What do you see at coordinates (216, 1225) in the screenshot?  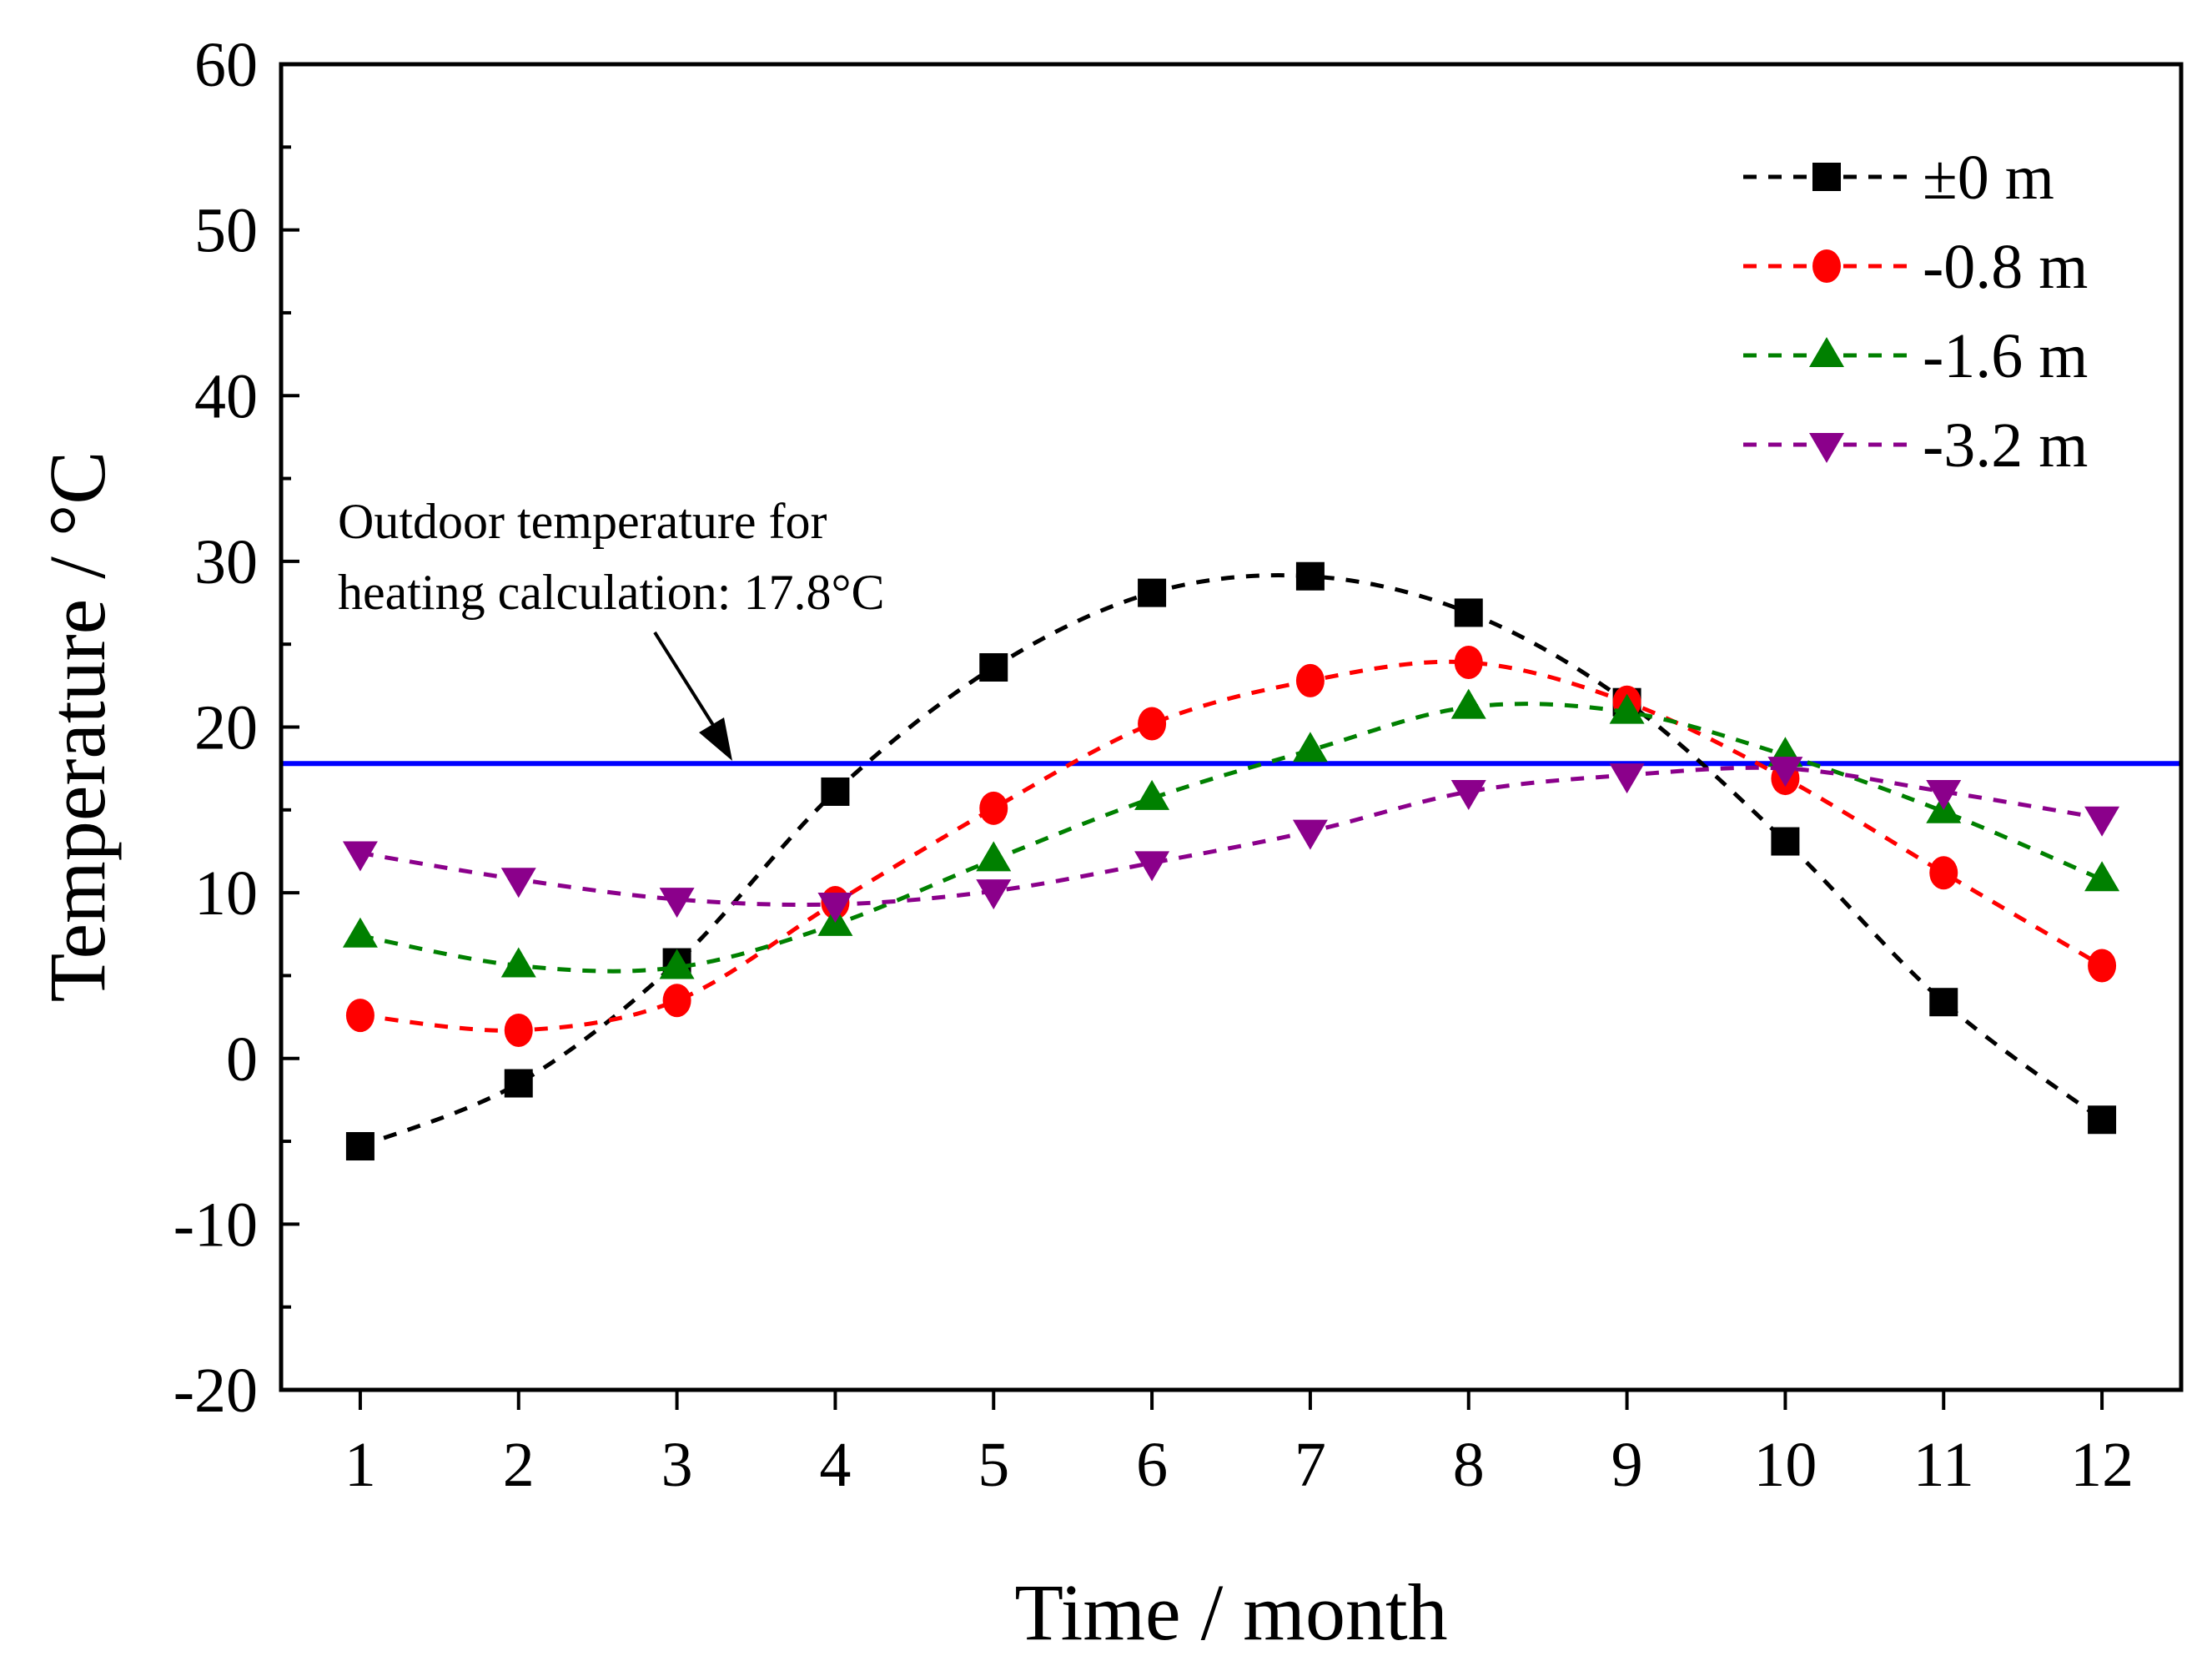 I see `y-tick-label: -10` at bounding box center [216, 1225].